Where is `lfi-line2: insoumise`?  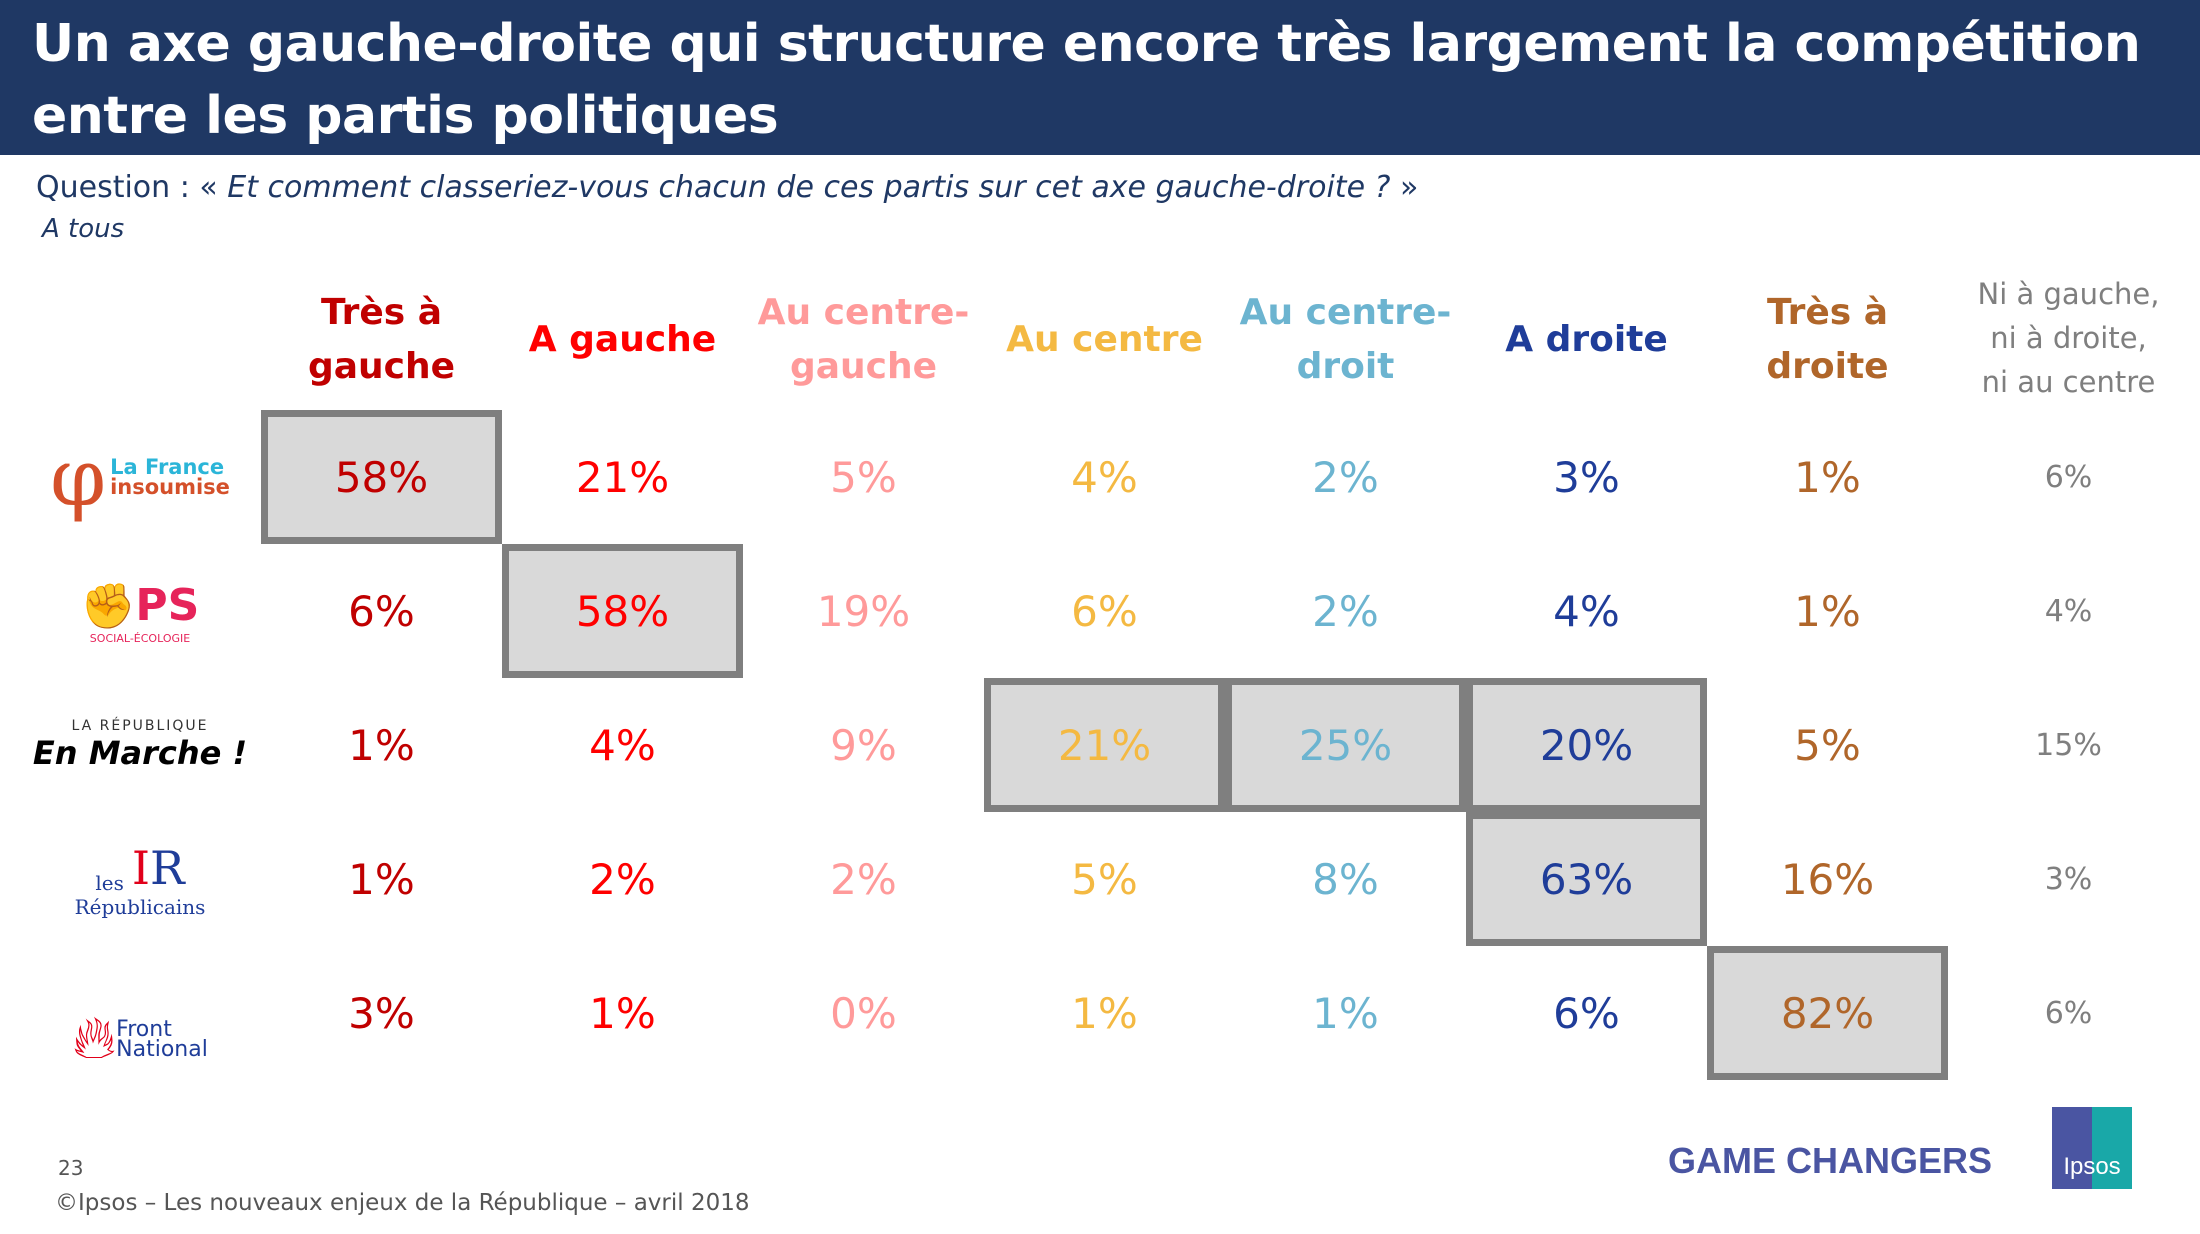
lfi-line2: insoumise is located at coordinates (170, 487).